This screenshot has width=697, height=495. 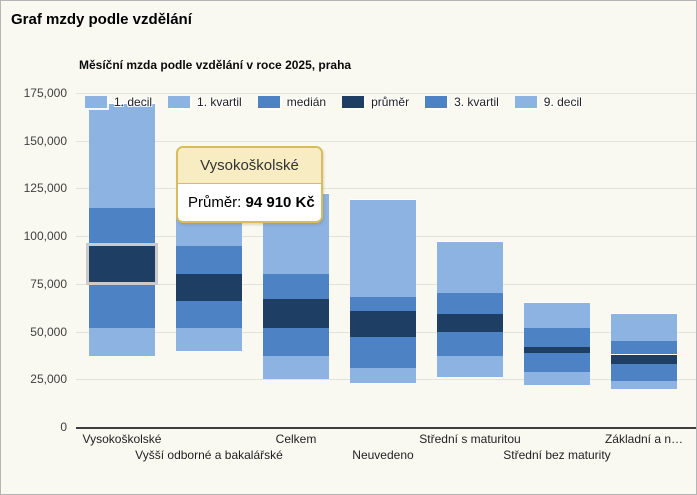 What do you see at coordinates (48, 379) in the screenshot?
I see `y-tick-label: 25,000` at bounding box center [48, 379].